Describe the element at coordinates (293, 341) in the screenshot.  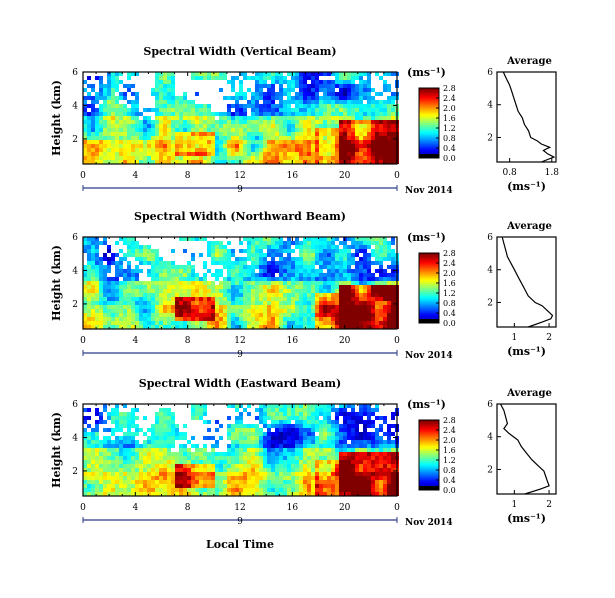
I see `x-tick-label: 16` at that location.